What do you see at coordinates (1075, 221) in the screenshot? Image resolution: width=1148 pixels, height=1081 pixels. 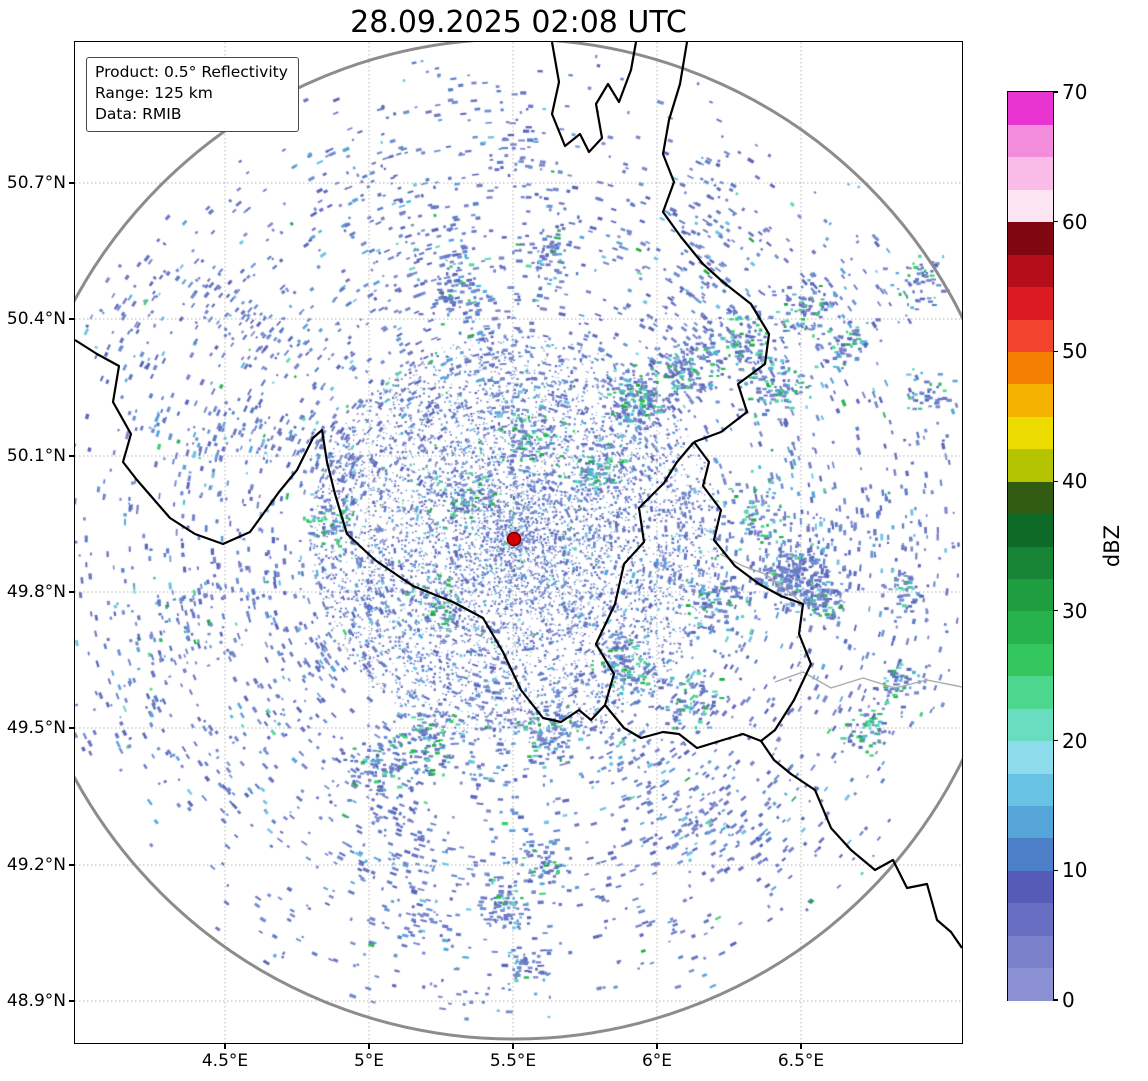 I see `colorbar-tick-label: 60` at bounding box center [1075, 221].